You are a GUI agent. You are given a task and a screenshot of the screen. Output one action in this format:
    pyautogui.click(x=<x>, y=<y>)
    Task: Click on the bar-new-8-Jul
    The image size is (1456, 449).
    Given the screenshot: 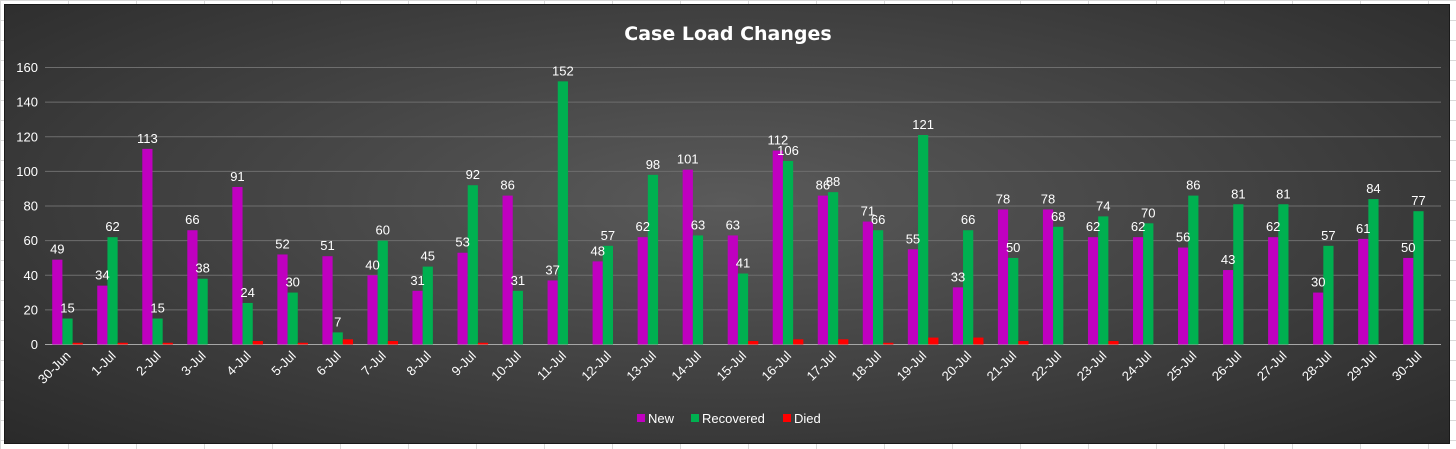 What is the action you would take?
    pyautogui.click(x=417, y=317)
    